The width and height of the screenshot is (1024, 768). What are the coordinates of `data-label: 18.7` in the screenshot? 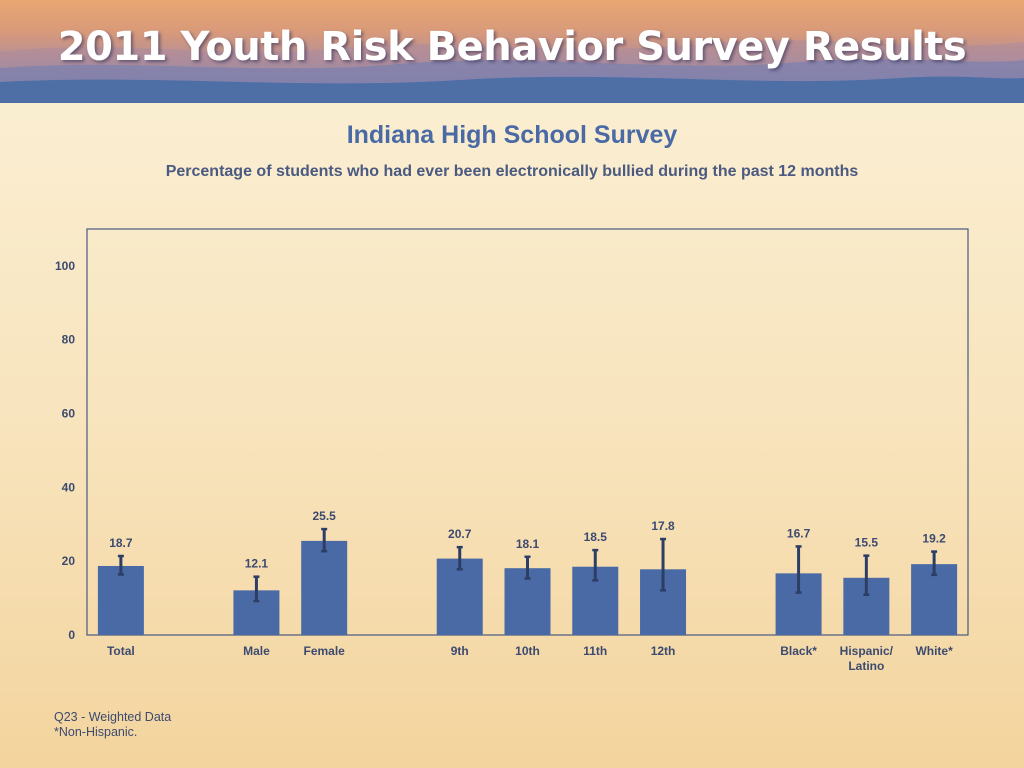 It's located at (121, 543).